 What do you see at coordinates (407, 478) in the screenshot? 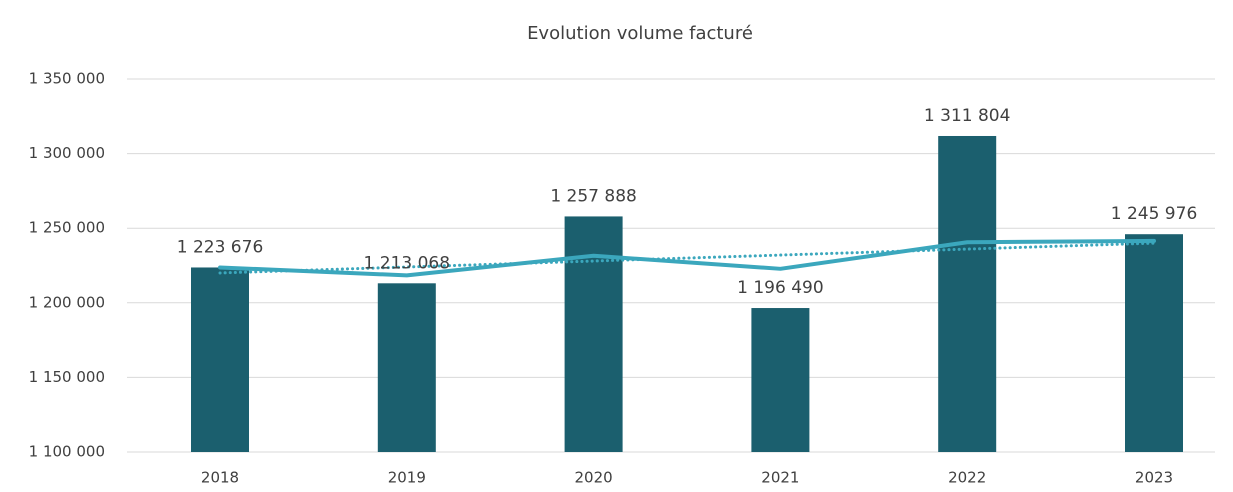
I see `x-tick-label: 2019` at bounding box center [407, 478].